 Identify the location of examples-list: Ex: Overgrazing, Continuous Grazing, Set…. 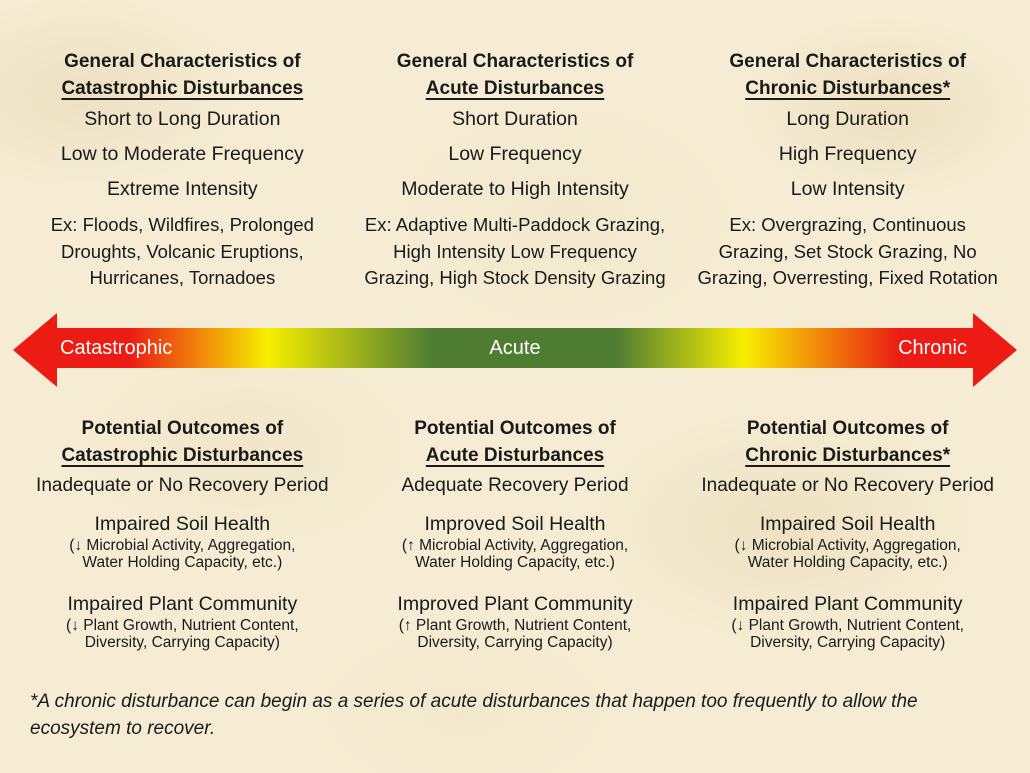
(847, 252).